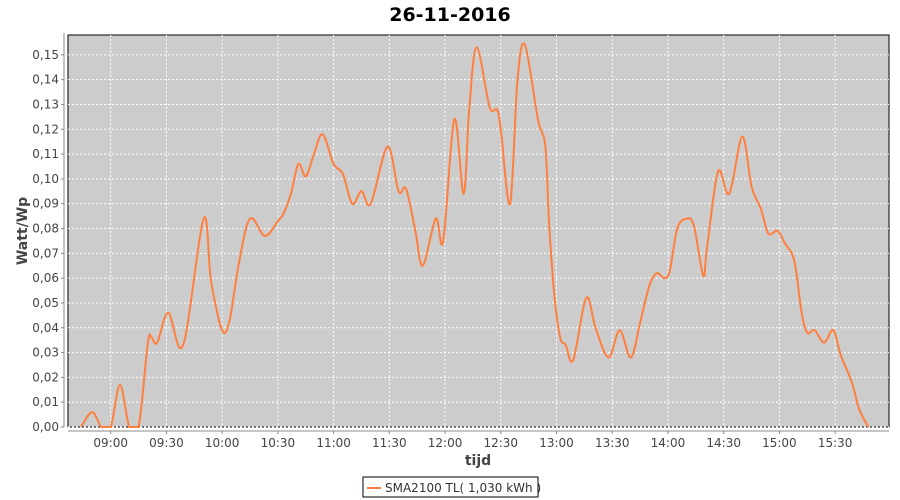 This screenshot has width=900, height=500. Describe the element at coordinates (389, 443) in the screenshot. I see `x-tick-label: 11:30` at that location.